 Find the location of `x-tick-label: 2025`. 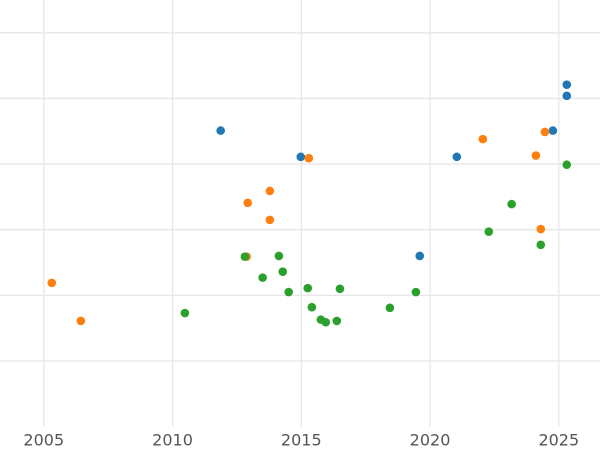

x-tick-label: 2025 is located at coordinates (558, 440).